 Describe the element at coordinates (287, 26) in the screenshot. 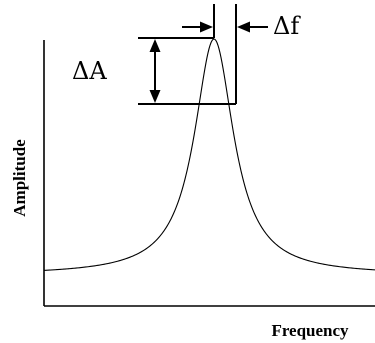

I see `delta-f-label: Δf` at that location.